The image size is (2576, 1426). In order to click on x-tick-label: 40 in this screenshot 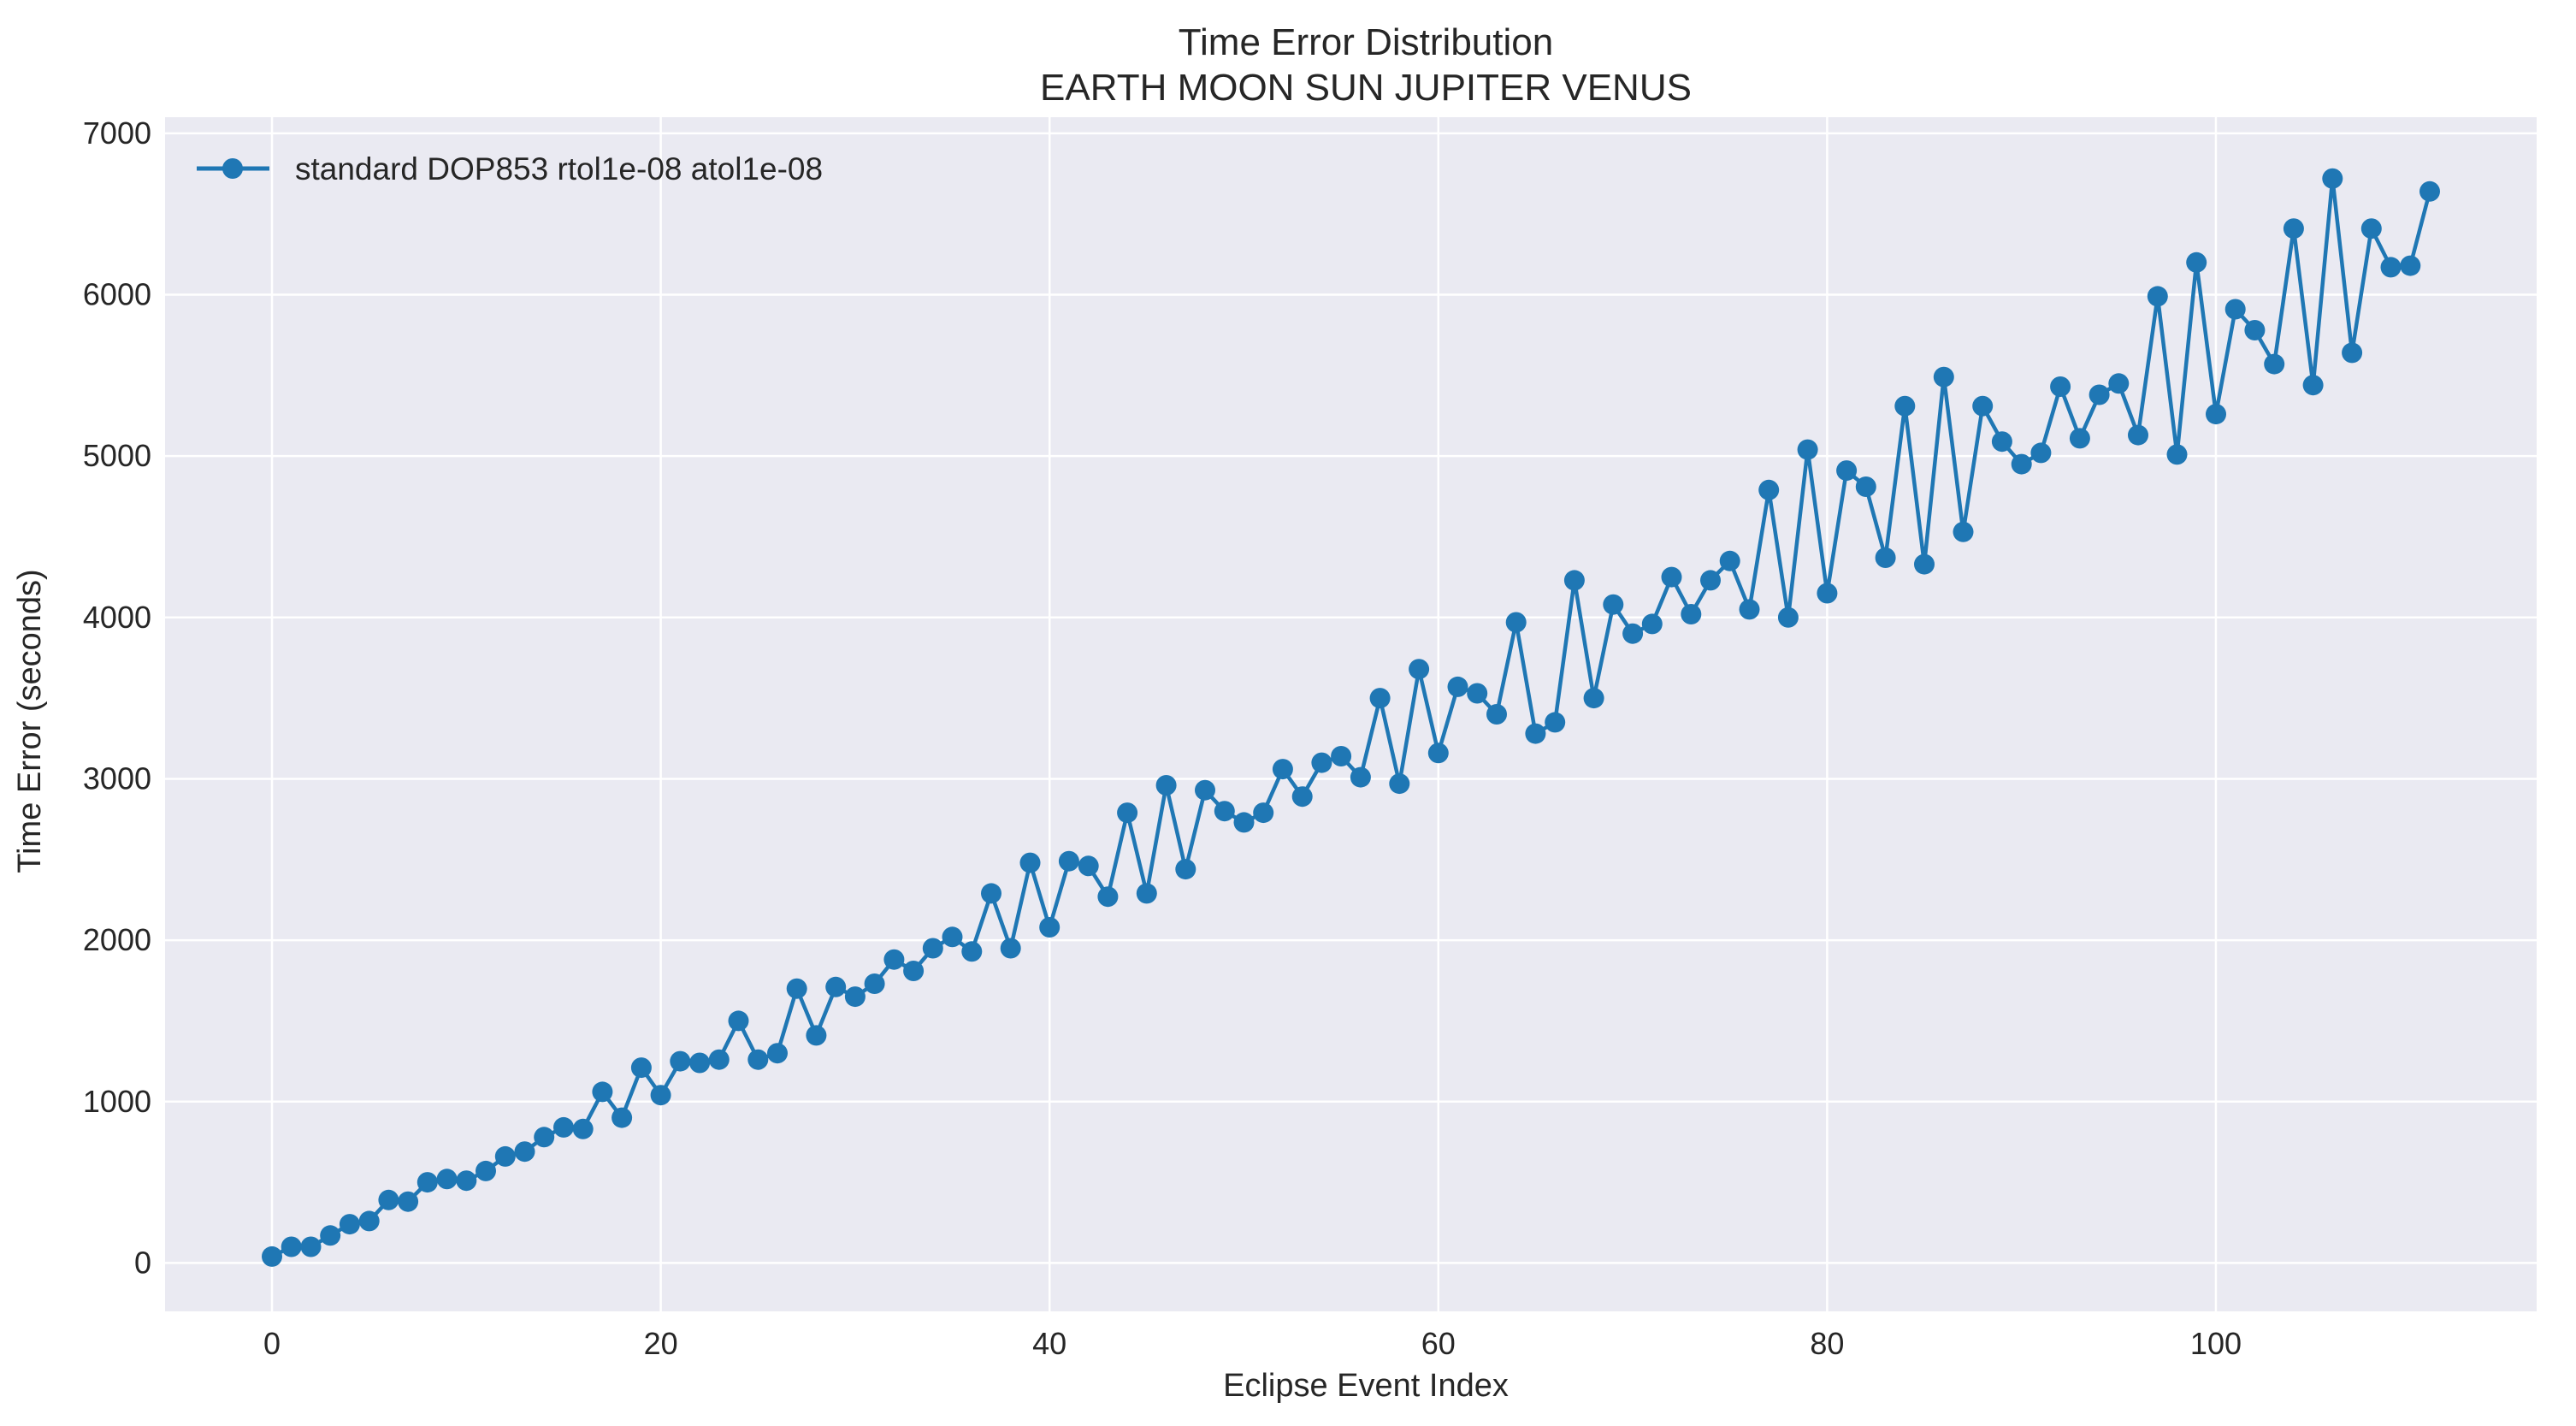, I will do `click(1049, 1343)`.